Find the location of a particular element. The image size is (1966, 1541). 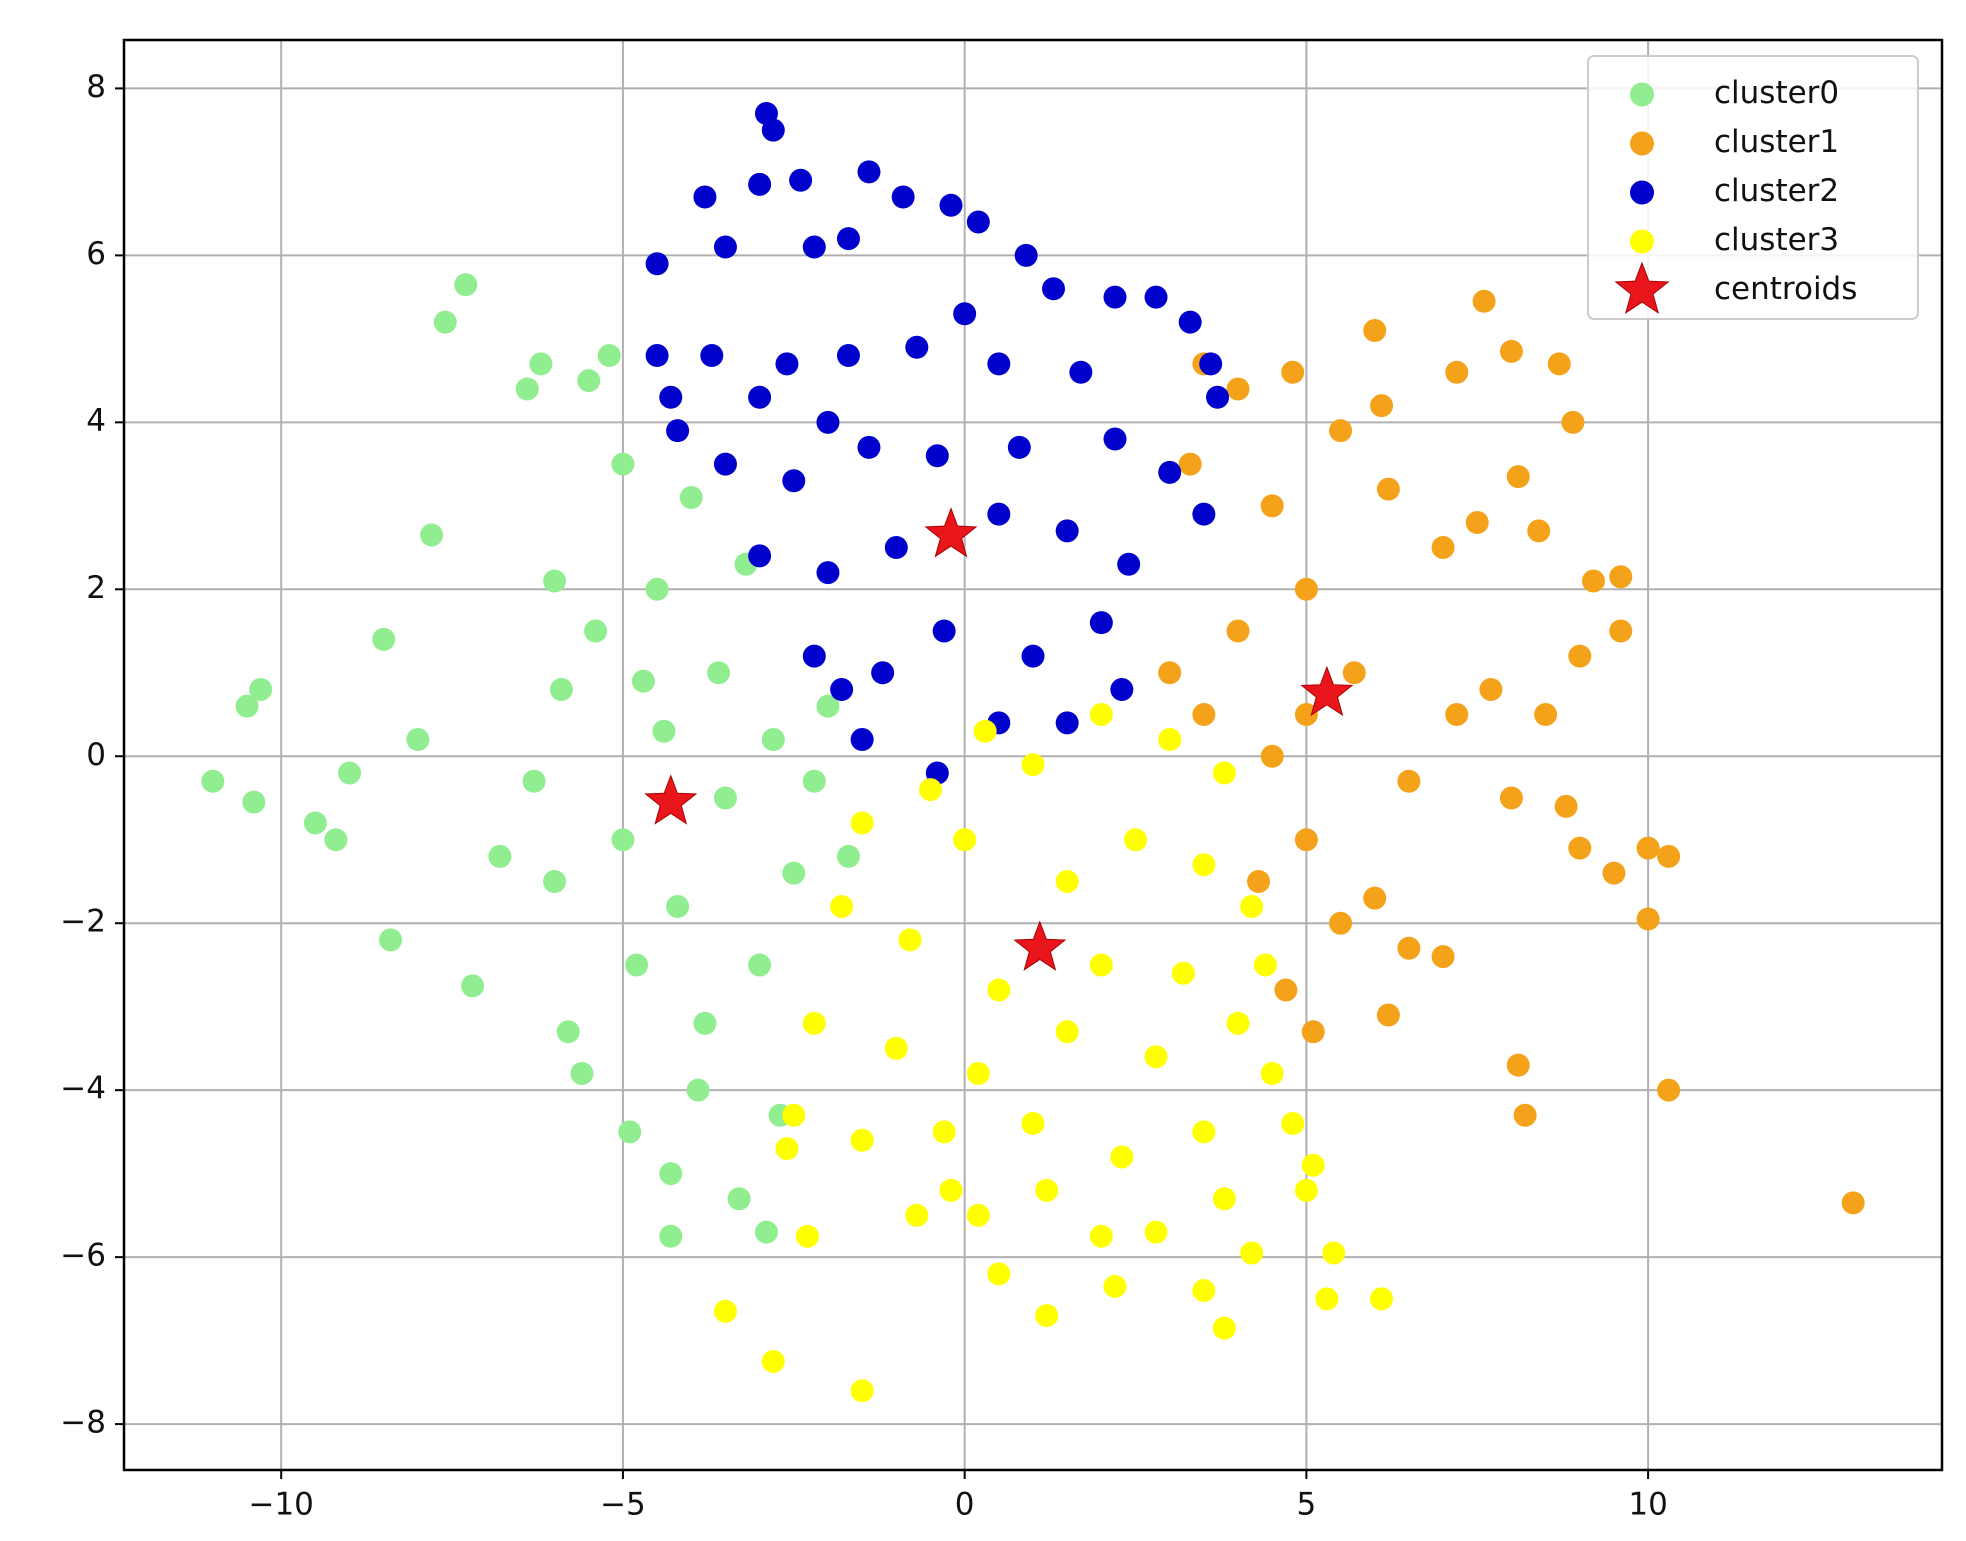

y-tick-label: 2 is located at coordinates (96, 588).